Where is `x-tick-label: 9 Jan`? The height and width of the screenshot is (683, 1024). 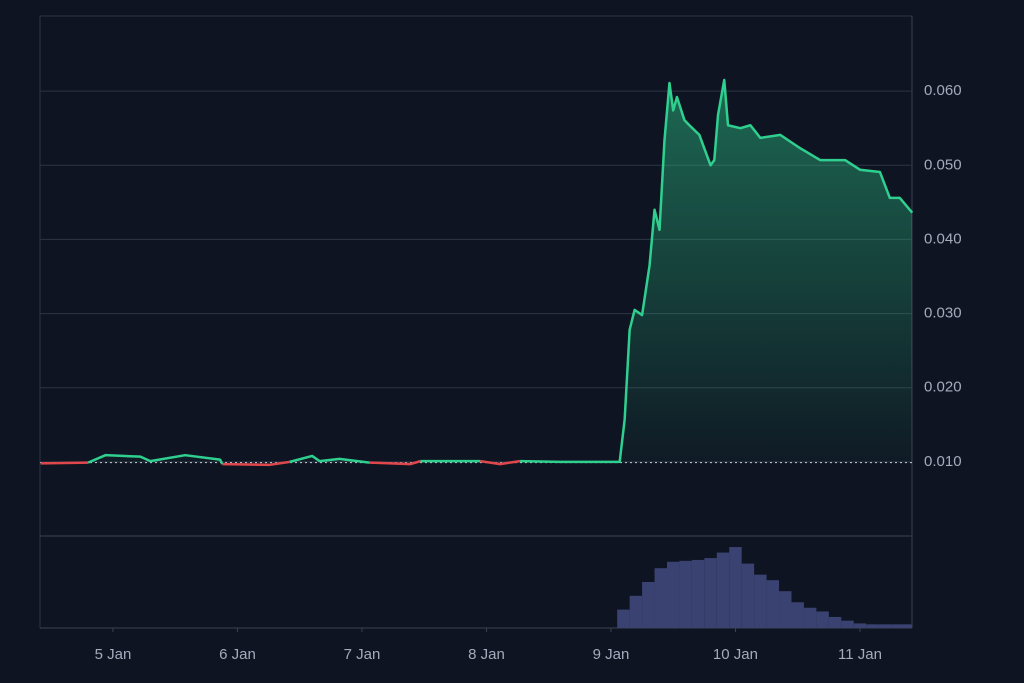 x-tick-label: 9 Jan is located at coordinates (611, 654).